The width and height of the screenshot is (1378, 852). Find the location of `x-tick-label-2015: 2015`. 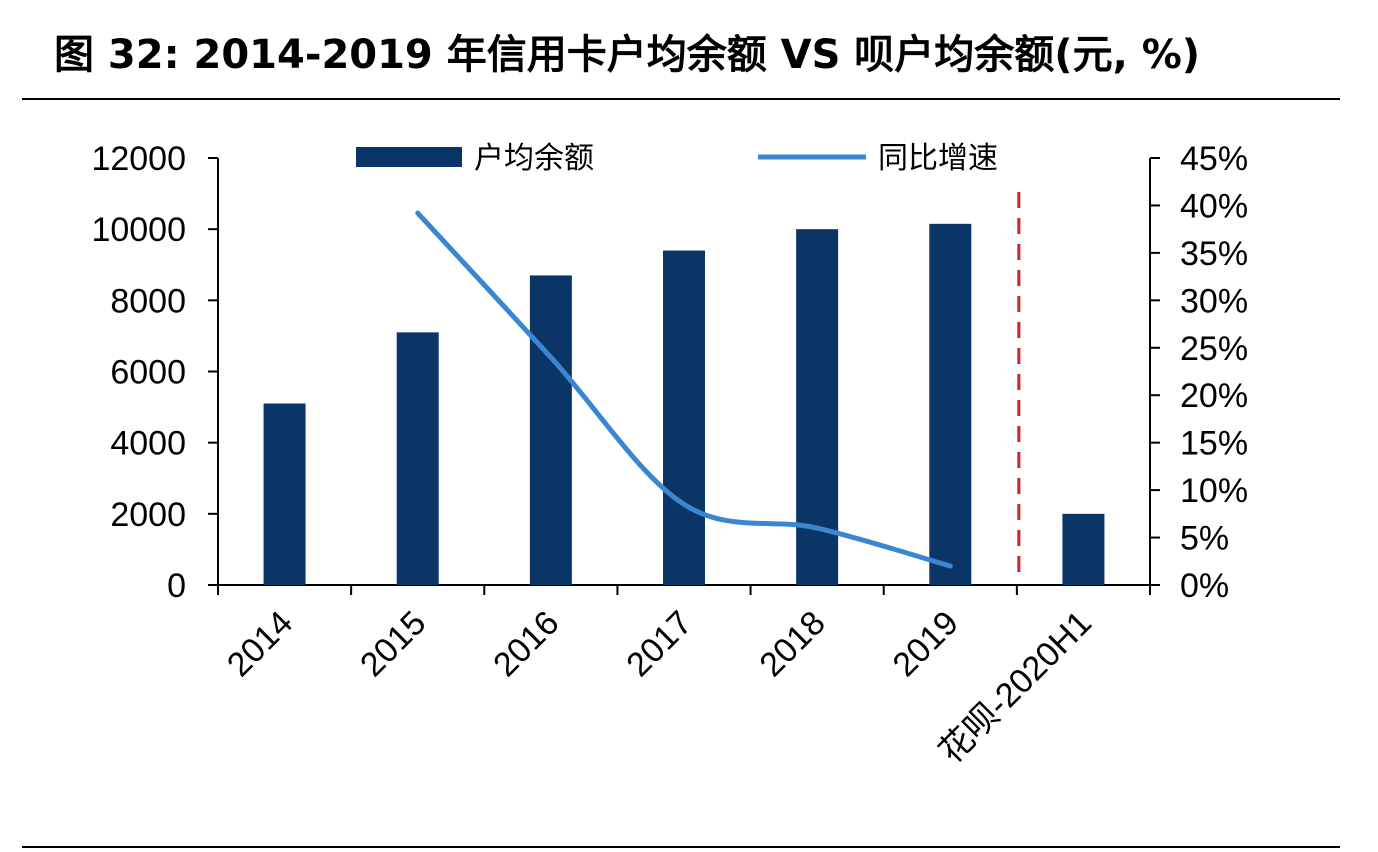

x-tick-label-2015: 2015 is located at coordinates (393, 644).